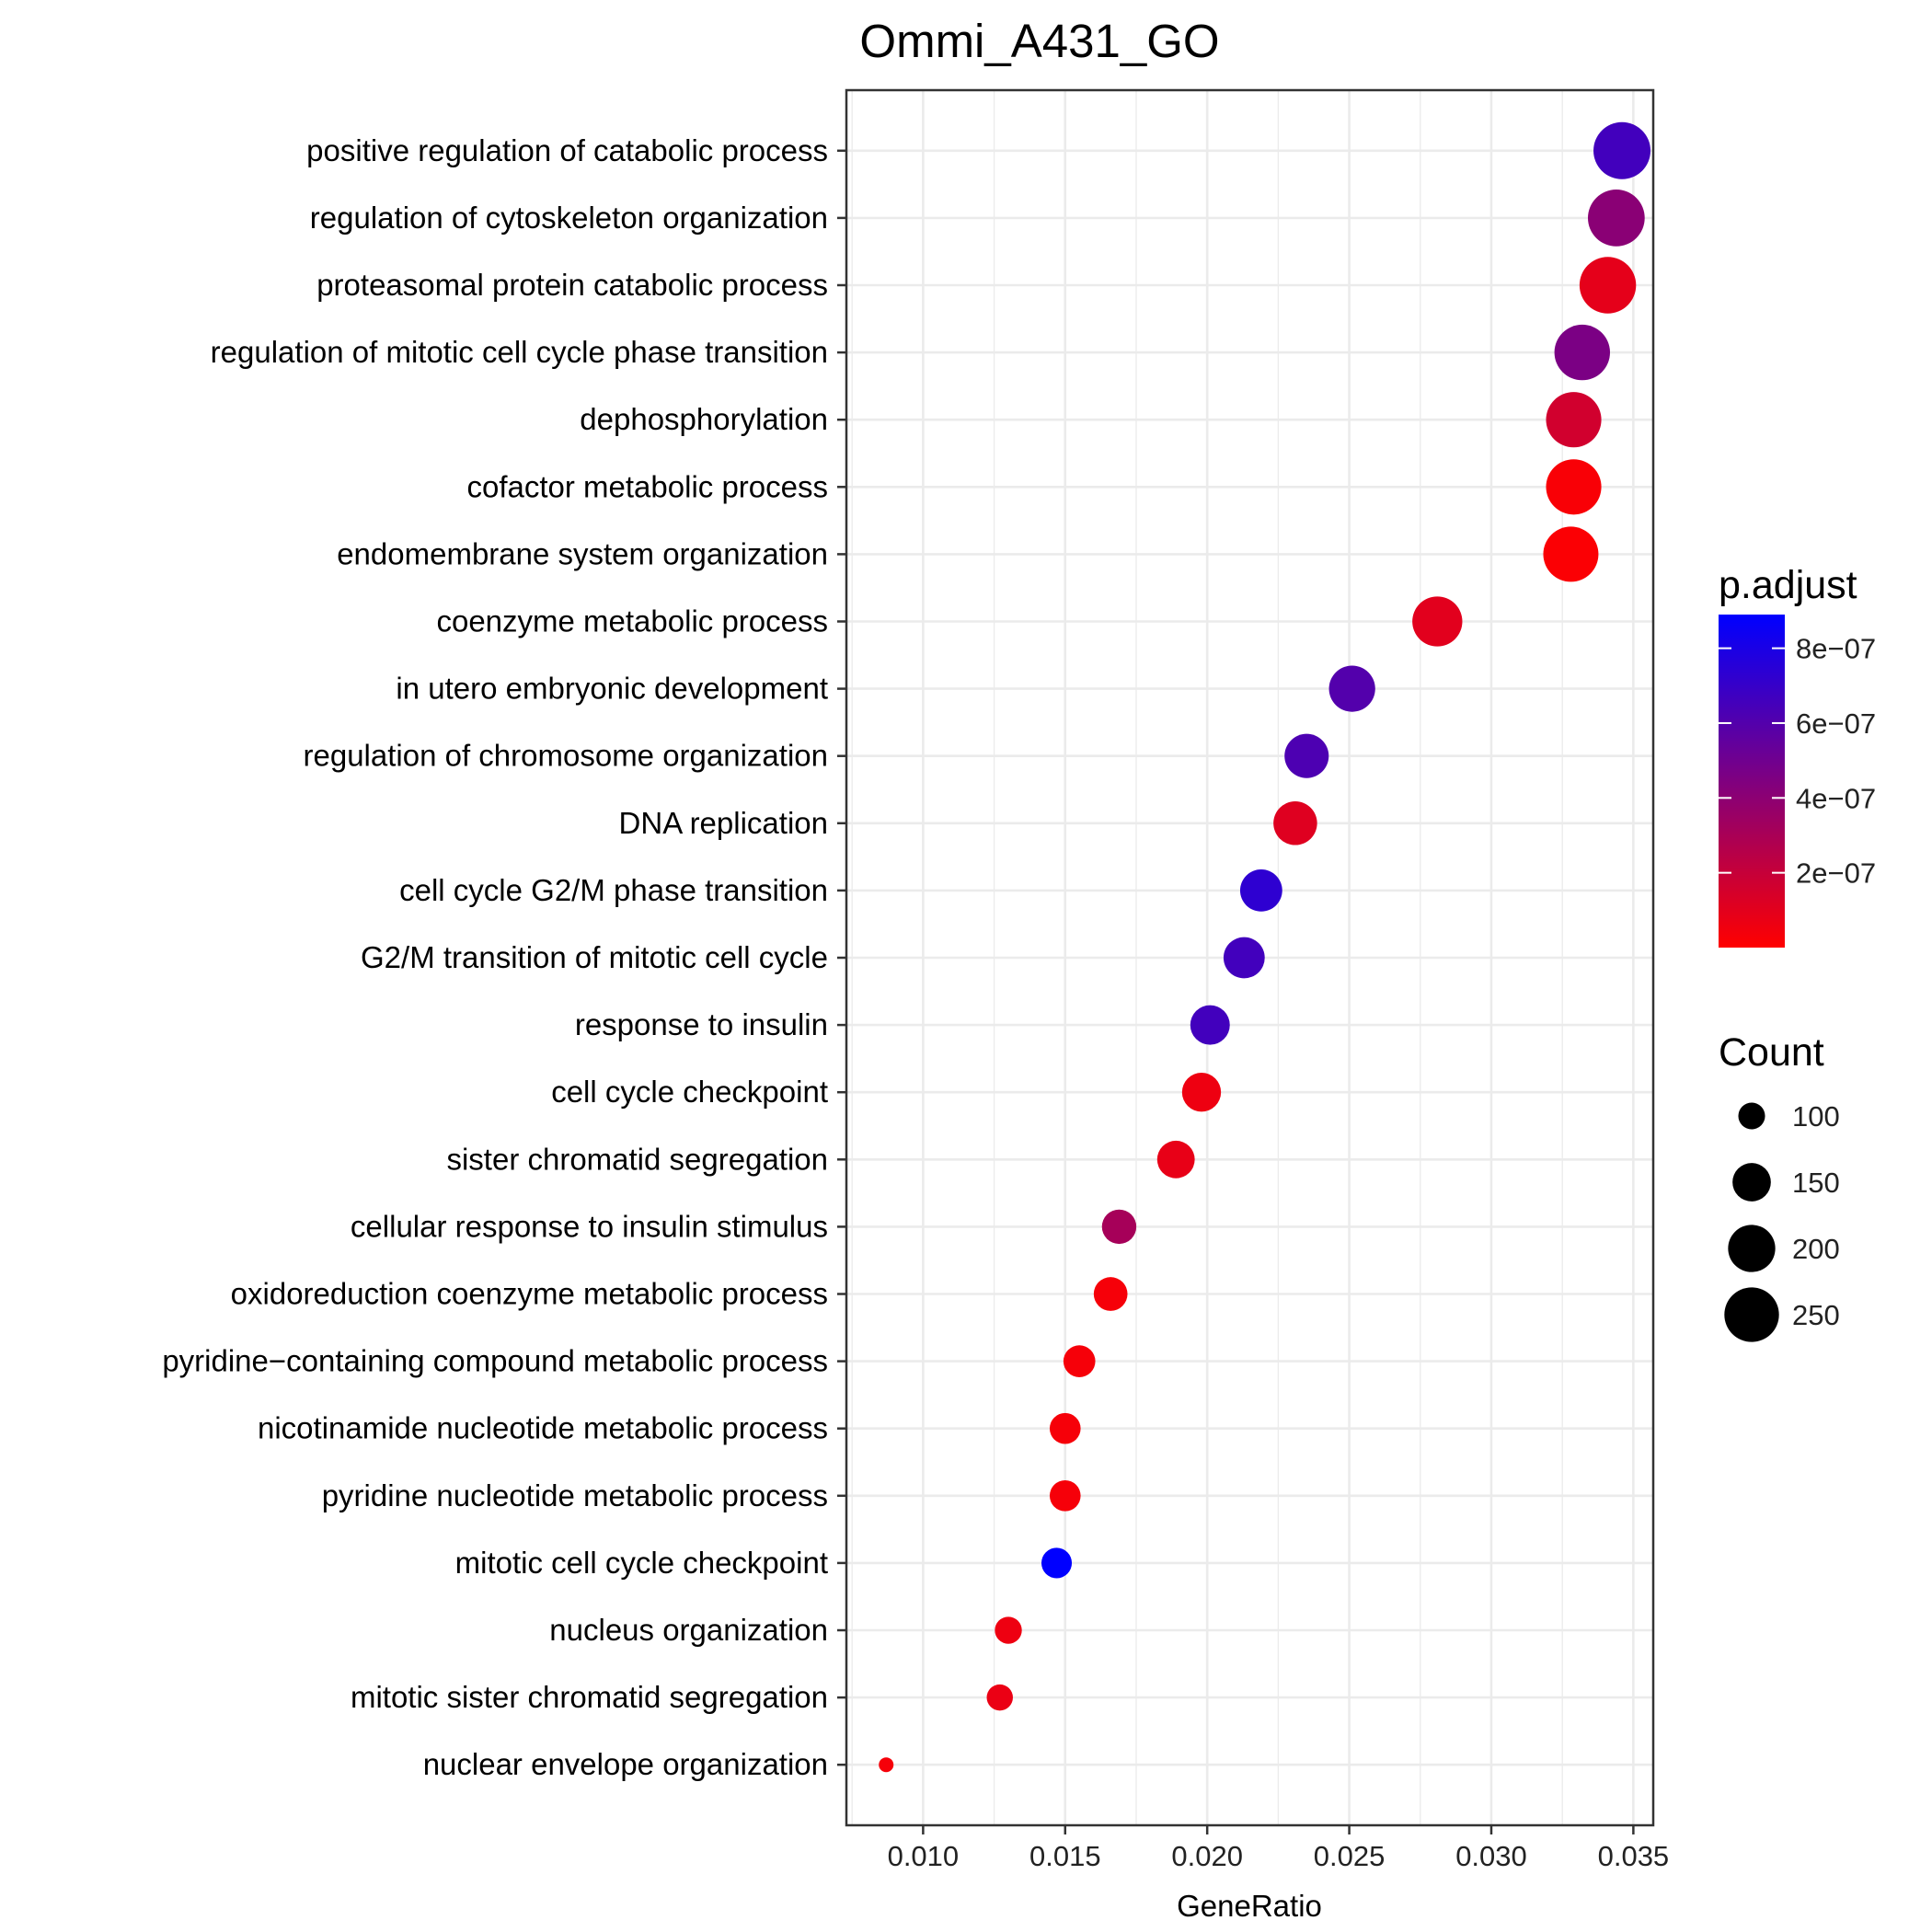  What do you see at coordinates (1836, 873) in the screenshot?
I see `color-bar-label: 2e−07` at bounding box center [1836, 873].